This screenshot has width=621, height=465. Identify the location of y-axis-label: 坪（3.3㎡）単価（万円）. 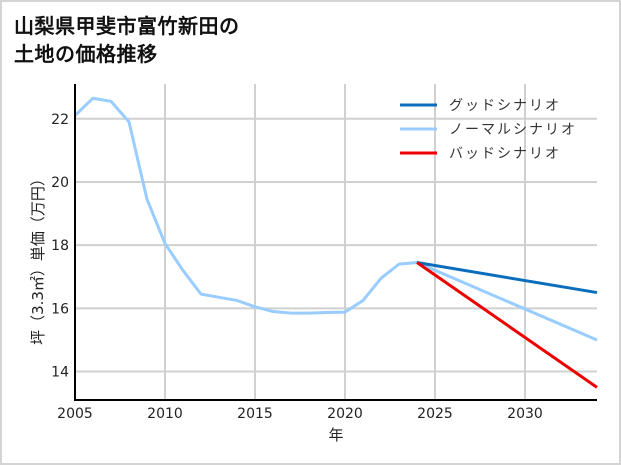
(38, 258).